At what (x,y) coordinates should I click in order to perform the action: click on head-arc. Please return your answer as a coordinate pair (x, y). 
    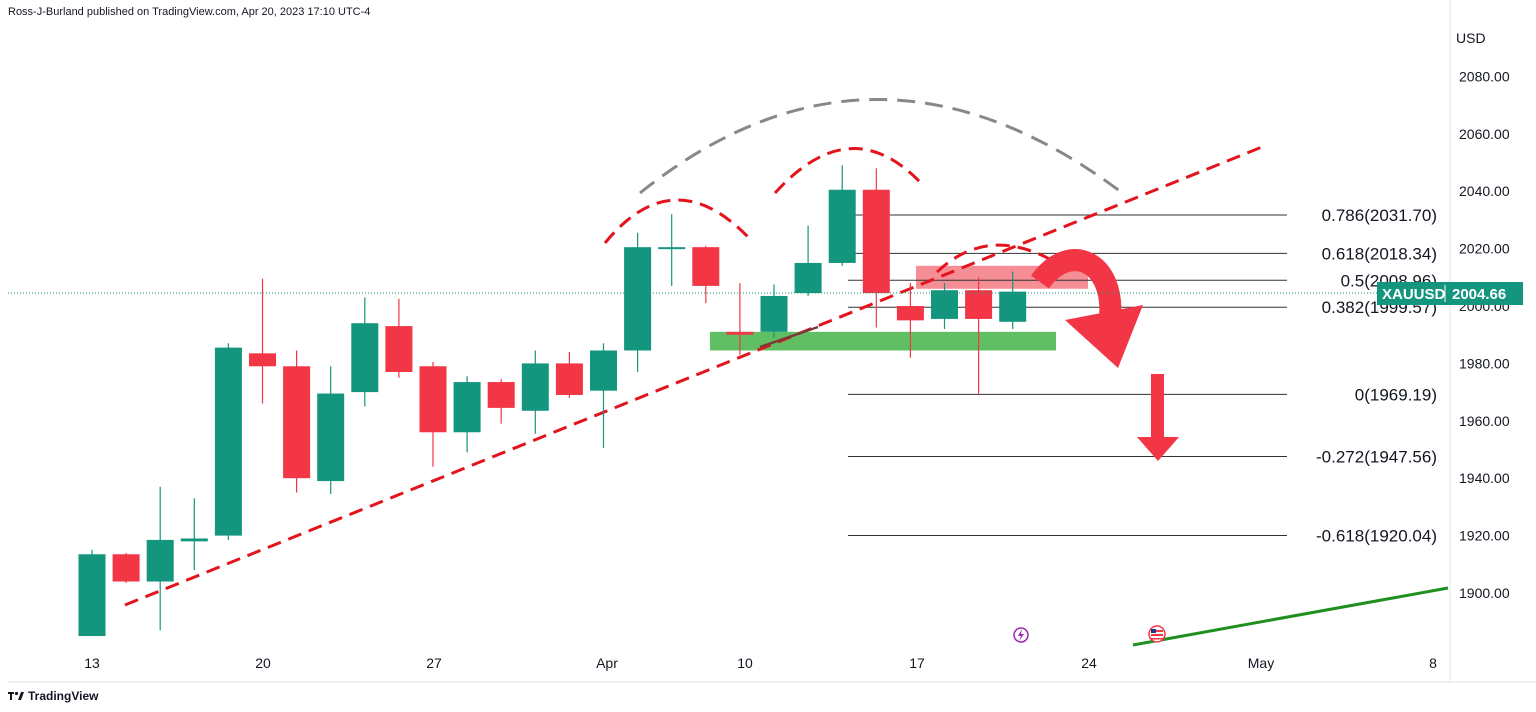
    Looking at the image, I should click on (847, 171).